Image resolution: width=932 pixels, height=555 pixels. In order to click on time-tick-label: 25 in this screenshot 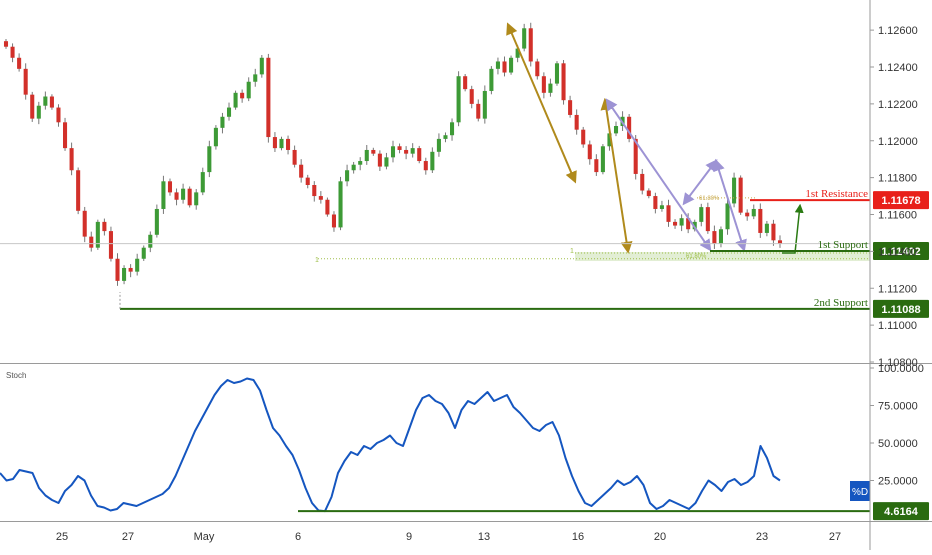, I will do `click(62, 537)`.